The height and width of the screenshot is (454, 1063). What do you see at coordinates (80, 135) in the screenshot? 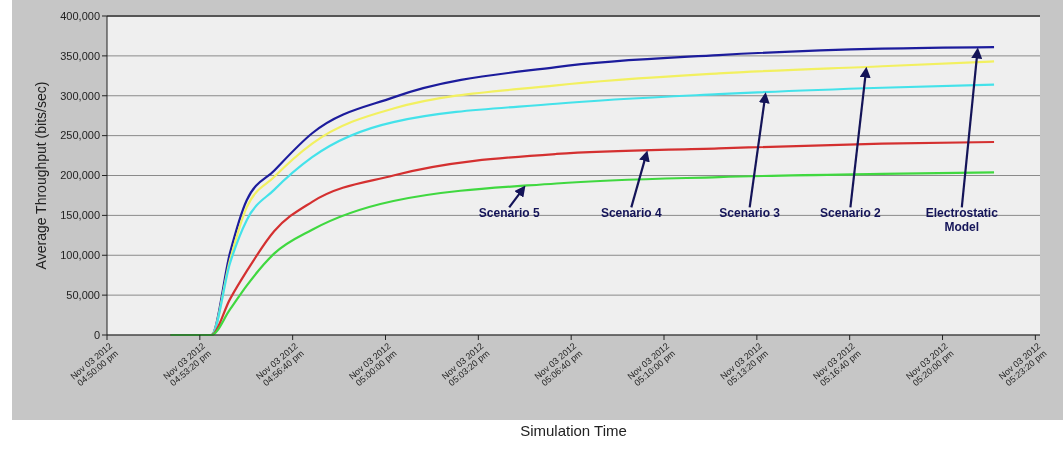
I see `y-tick-label: 250,000` at bounding box center [80, 135].